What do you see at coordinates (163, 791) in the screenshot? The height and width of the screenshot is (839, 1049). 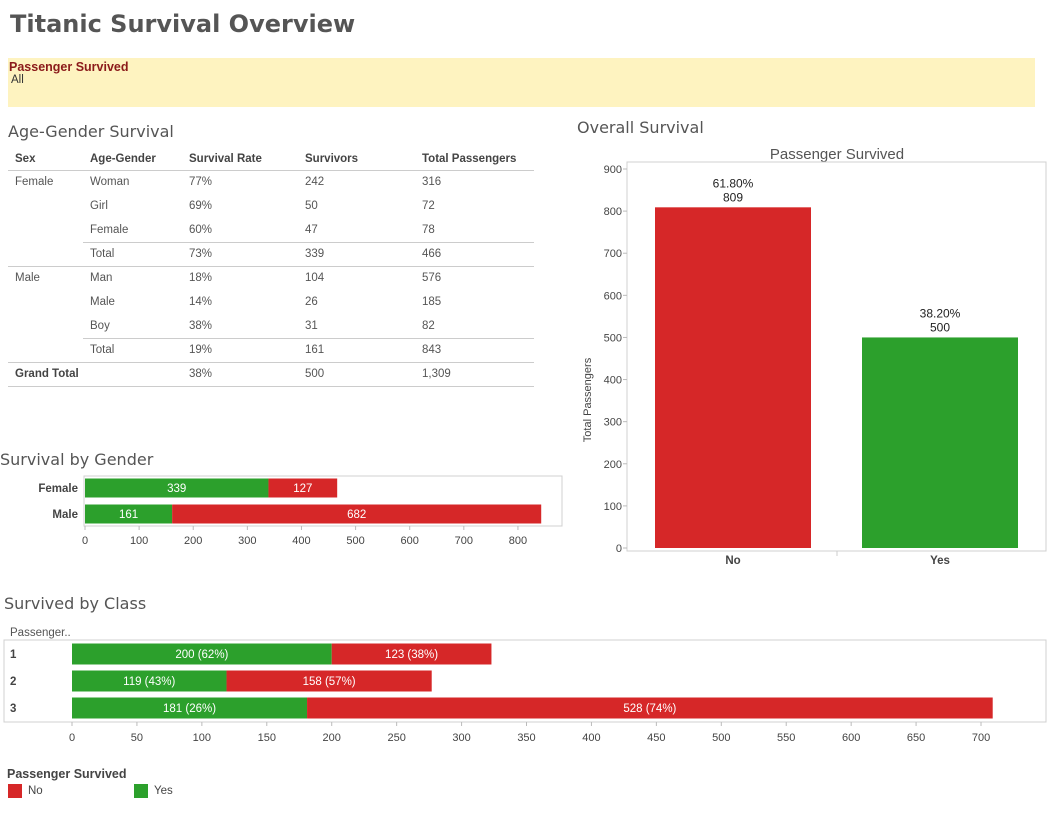 I see `legend-label-yes: Yes` at bounding box center [163, 791].